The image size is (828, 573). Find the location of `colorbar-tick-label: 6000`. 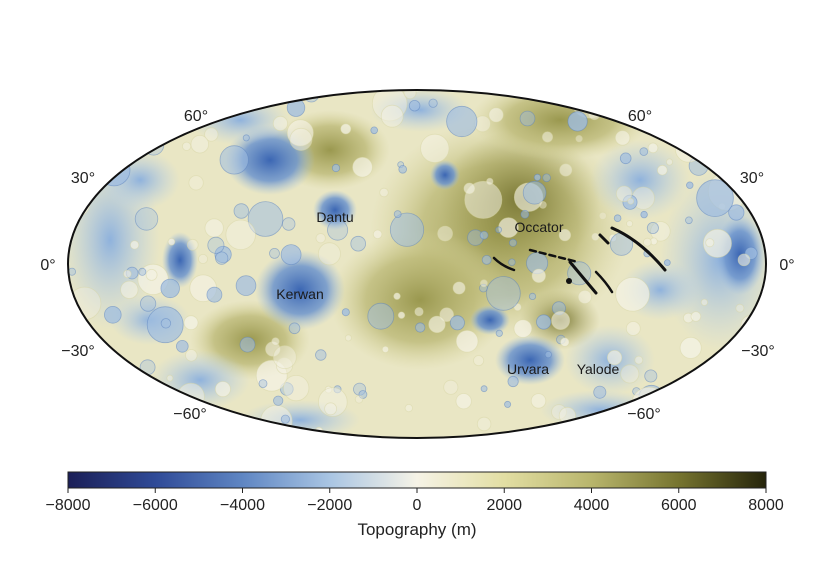

colorbar-tick-label: 6000 is located at coordinates (679, 505).